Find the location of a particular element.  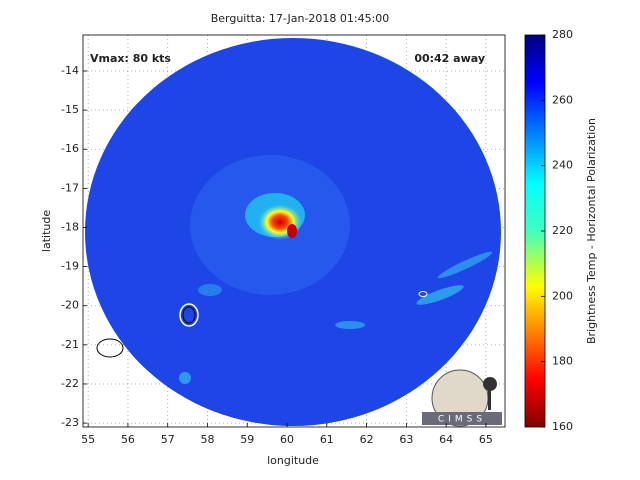

x-tick-label: 65 is located at coordinates (486, 439).